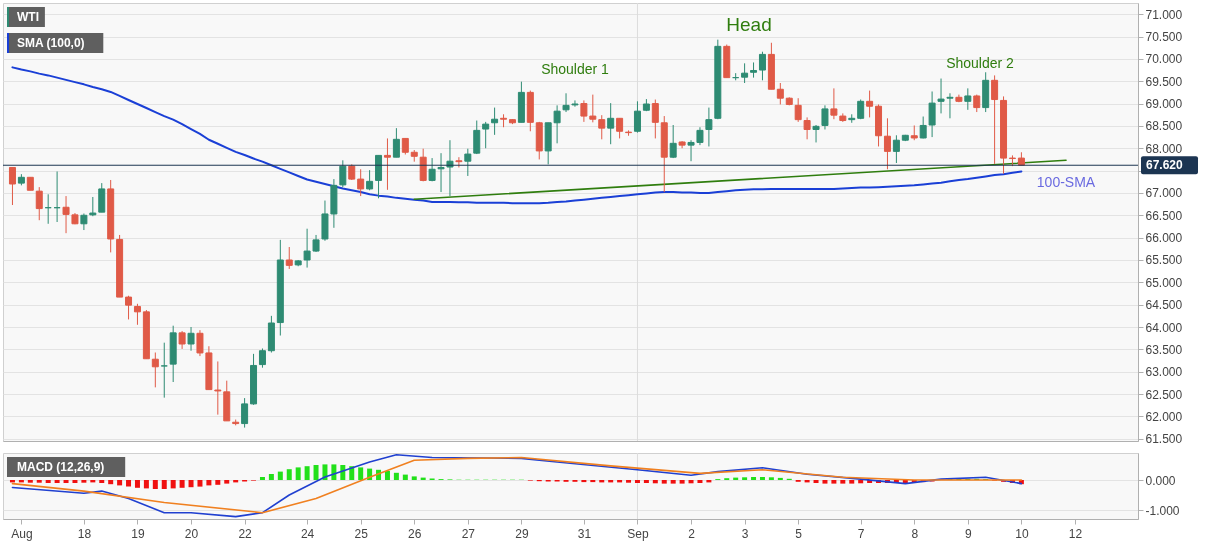 This screenshot has height=555, width=1207. What do you see at coordinates (1164, 394) in the screenshot?
I see `y-tick-label: 62.500` at bounding box center [1164, 394].